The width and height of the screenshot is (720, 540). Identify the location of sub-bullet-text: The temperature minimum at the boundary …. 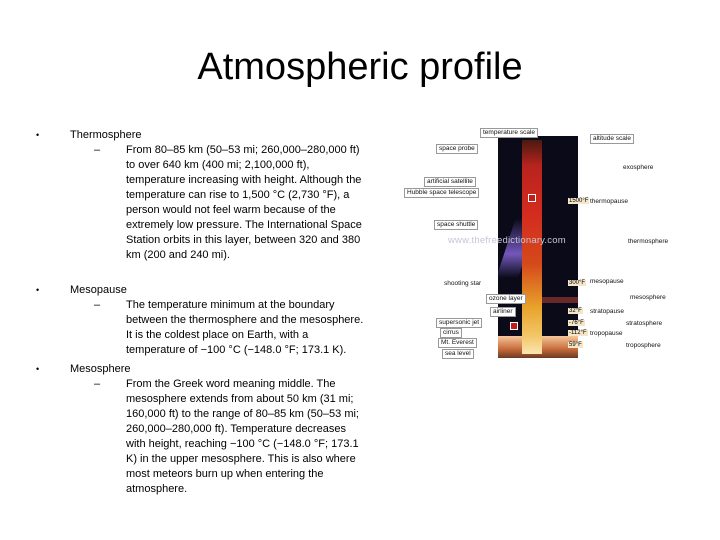
(245, 327).